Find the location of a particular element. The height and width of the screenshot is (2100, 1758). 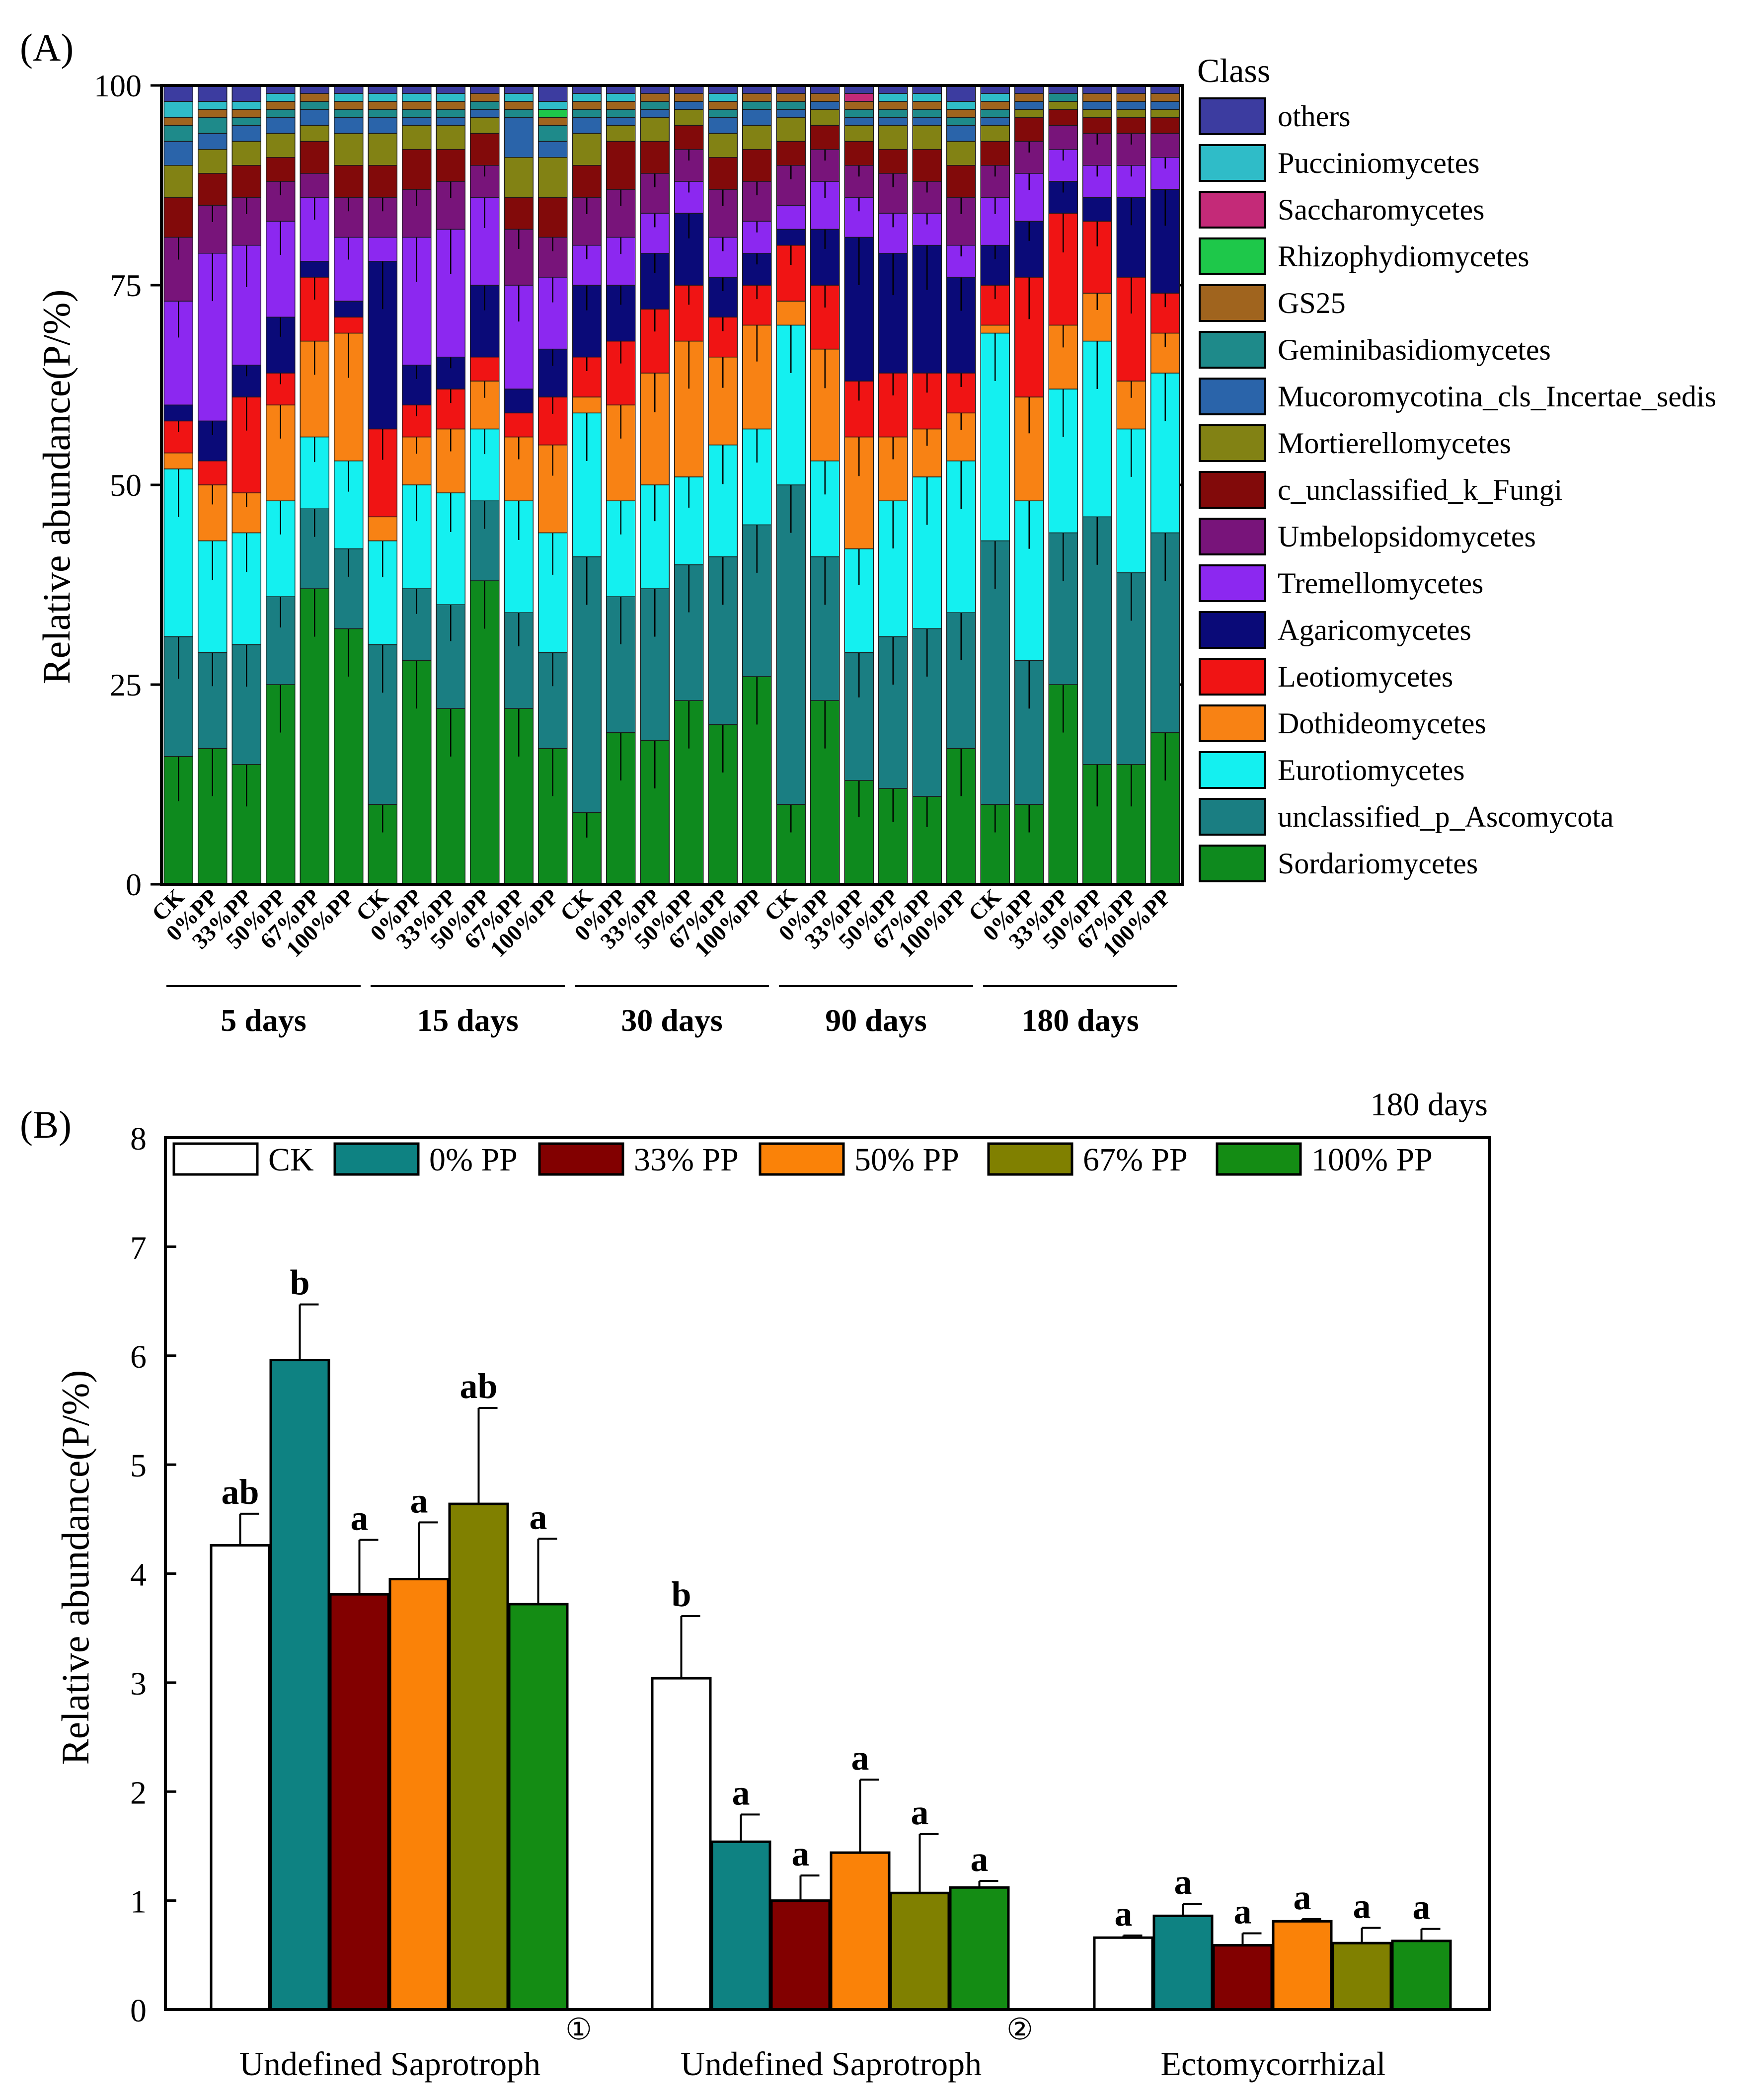

y-tick-label: 1 is located at coordinates (138, 1902).